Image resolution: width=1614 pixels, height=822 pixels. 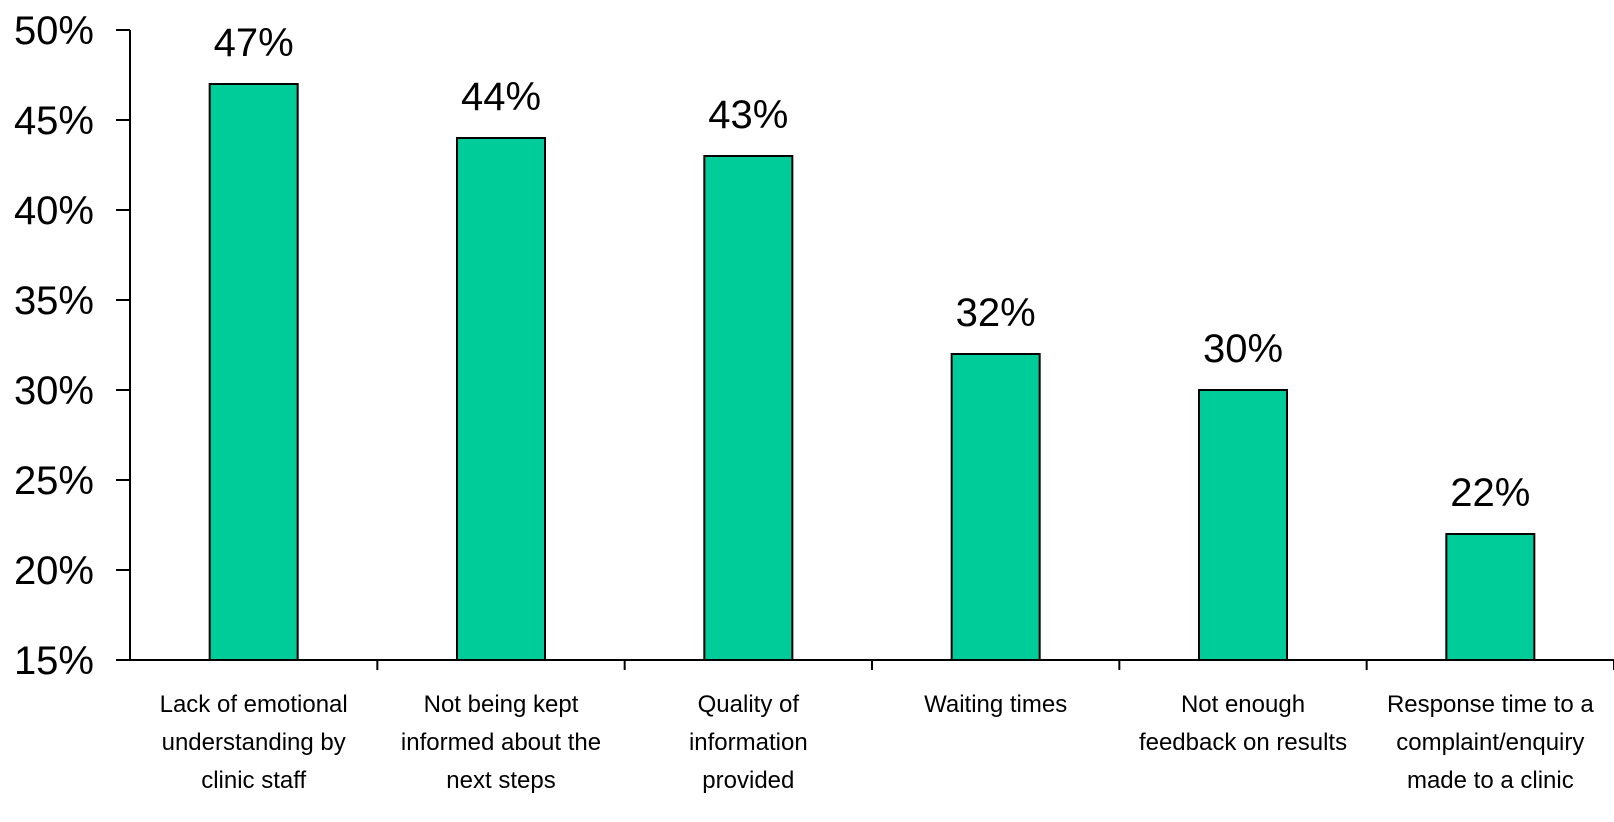 What do you see at coordinates (54, 31) in the screenshot?
I see `y-tick-label: 50%` at bounding box center [54, 31].